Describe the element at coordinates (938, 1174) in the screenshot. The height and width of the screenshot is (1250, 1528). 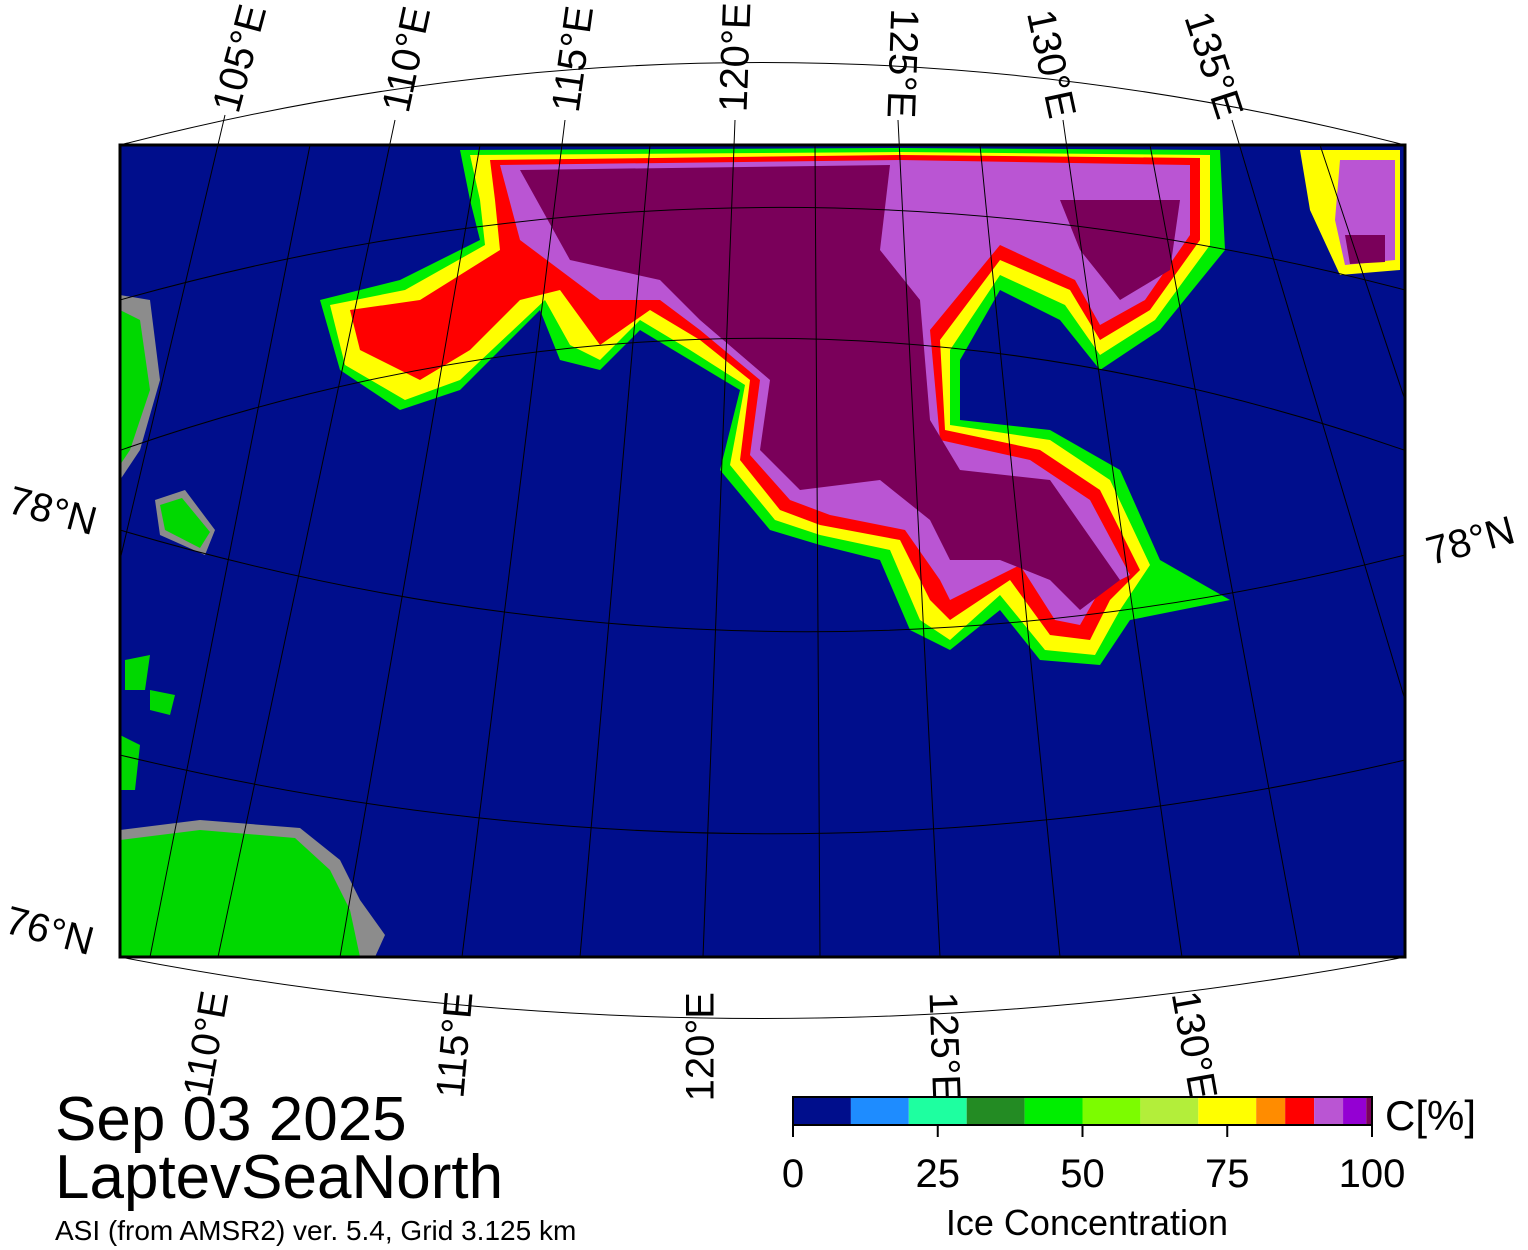
I see `colorbar-tick-label: 25` at that location.